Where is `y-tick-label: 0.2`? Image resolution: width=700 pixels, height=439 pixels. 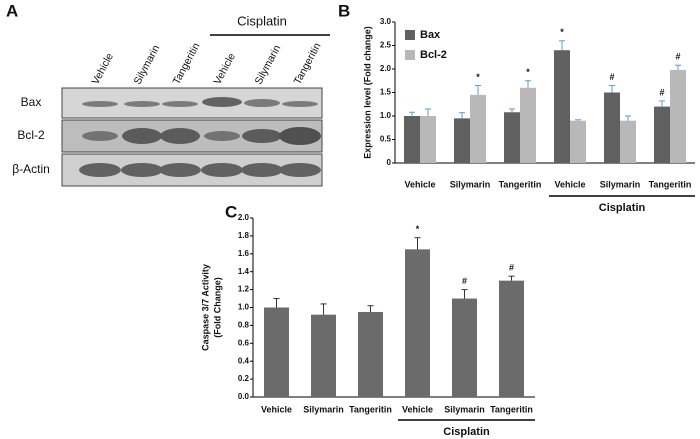 y-tick-label: 0.2 is located at coordinates (244, 378).